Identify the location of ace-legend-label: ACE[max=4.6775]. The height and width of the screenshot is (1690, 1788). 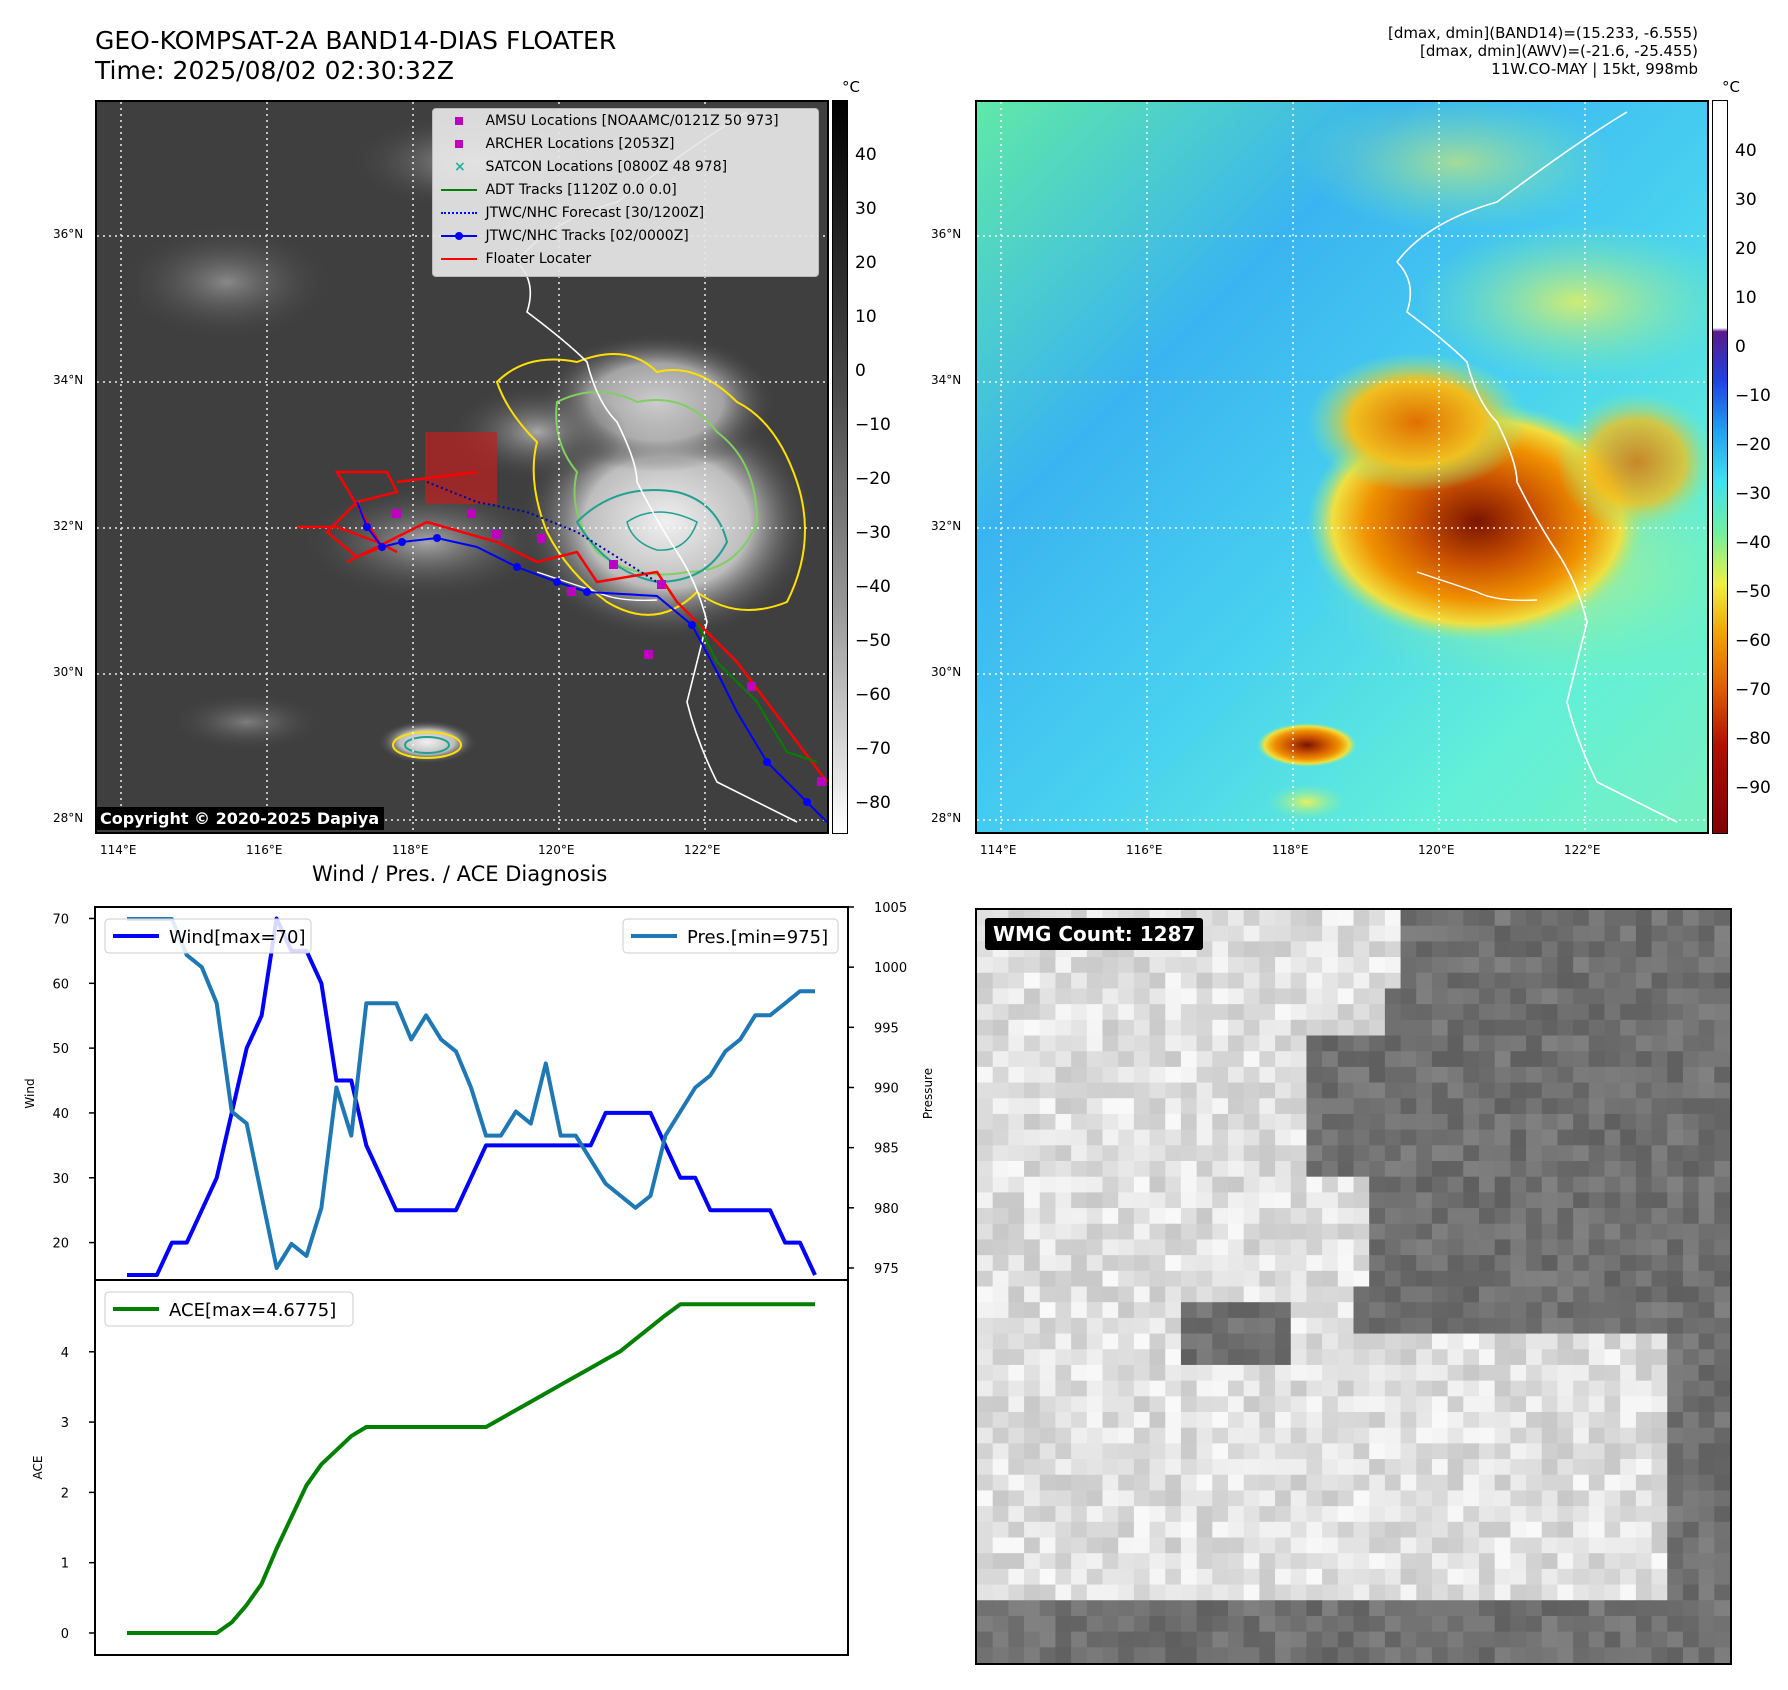
(252, 1310).